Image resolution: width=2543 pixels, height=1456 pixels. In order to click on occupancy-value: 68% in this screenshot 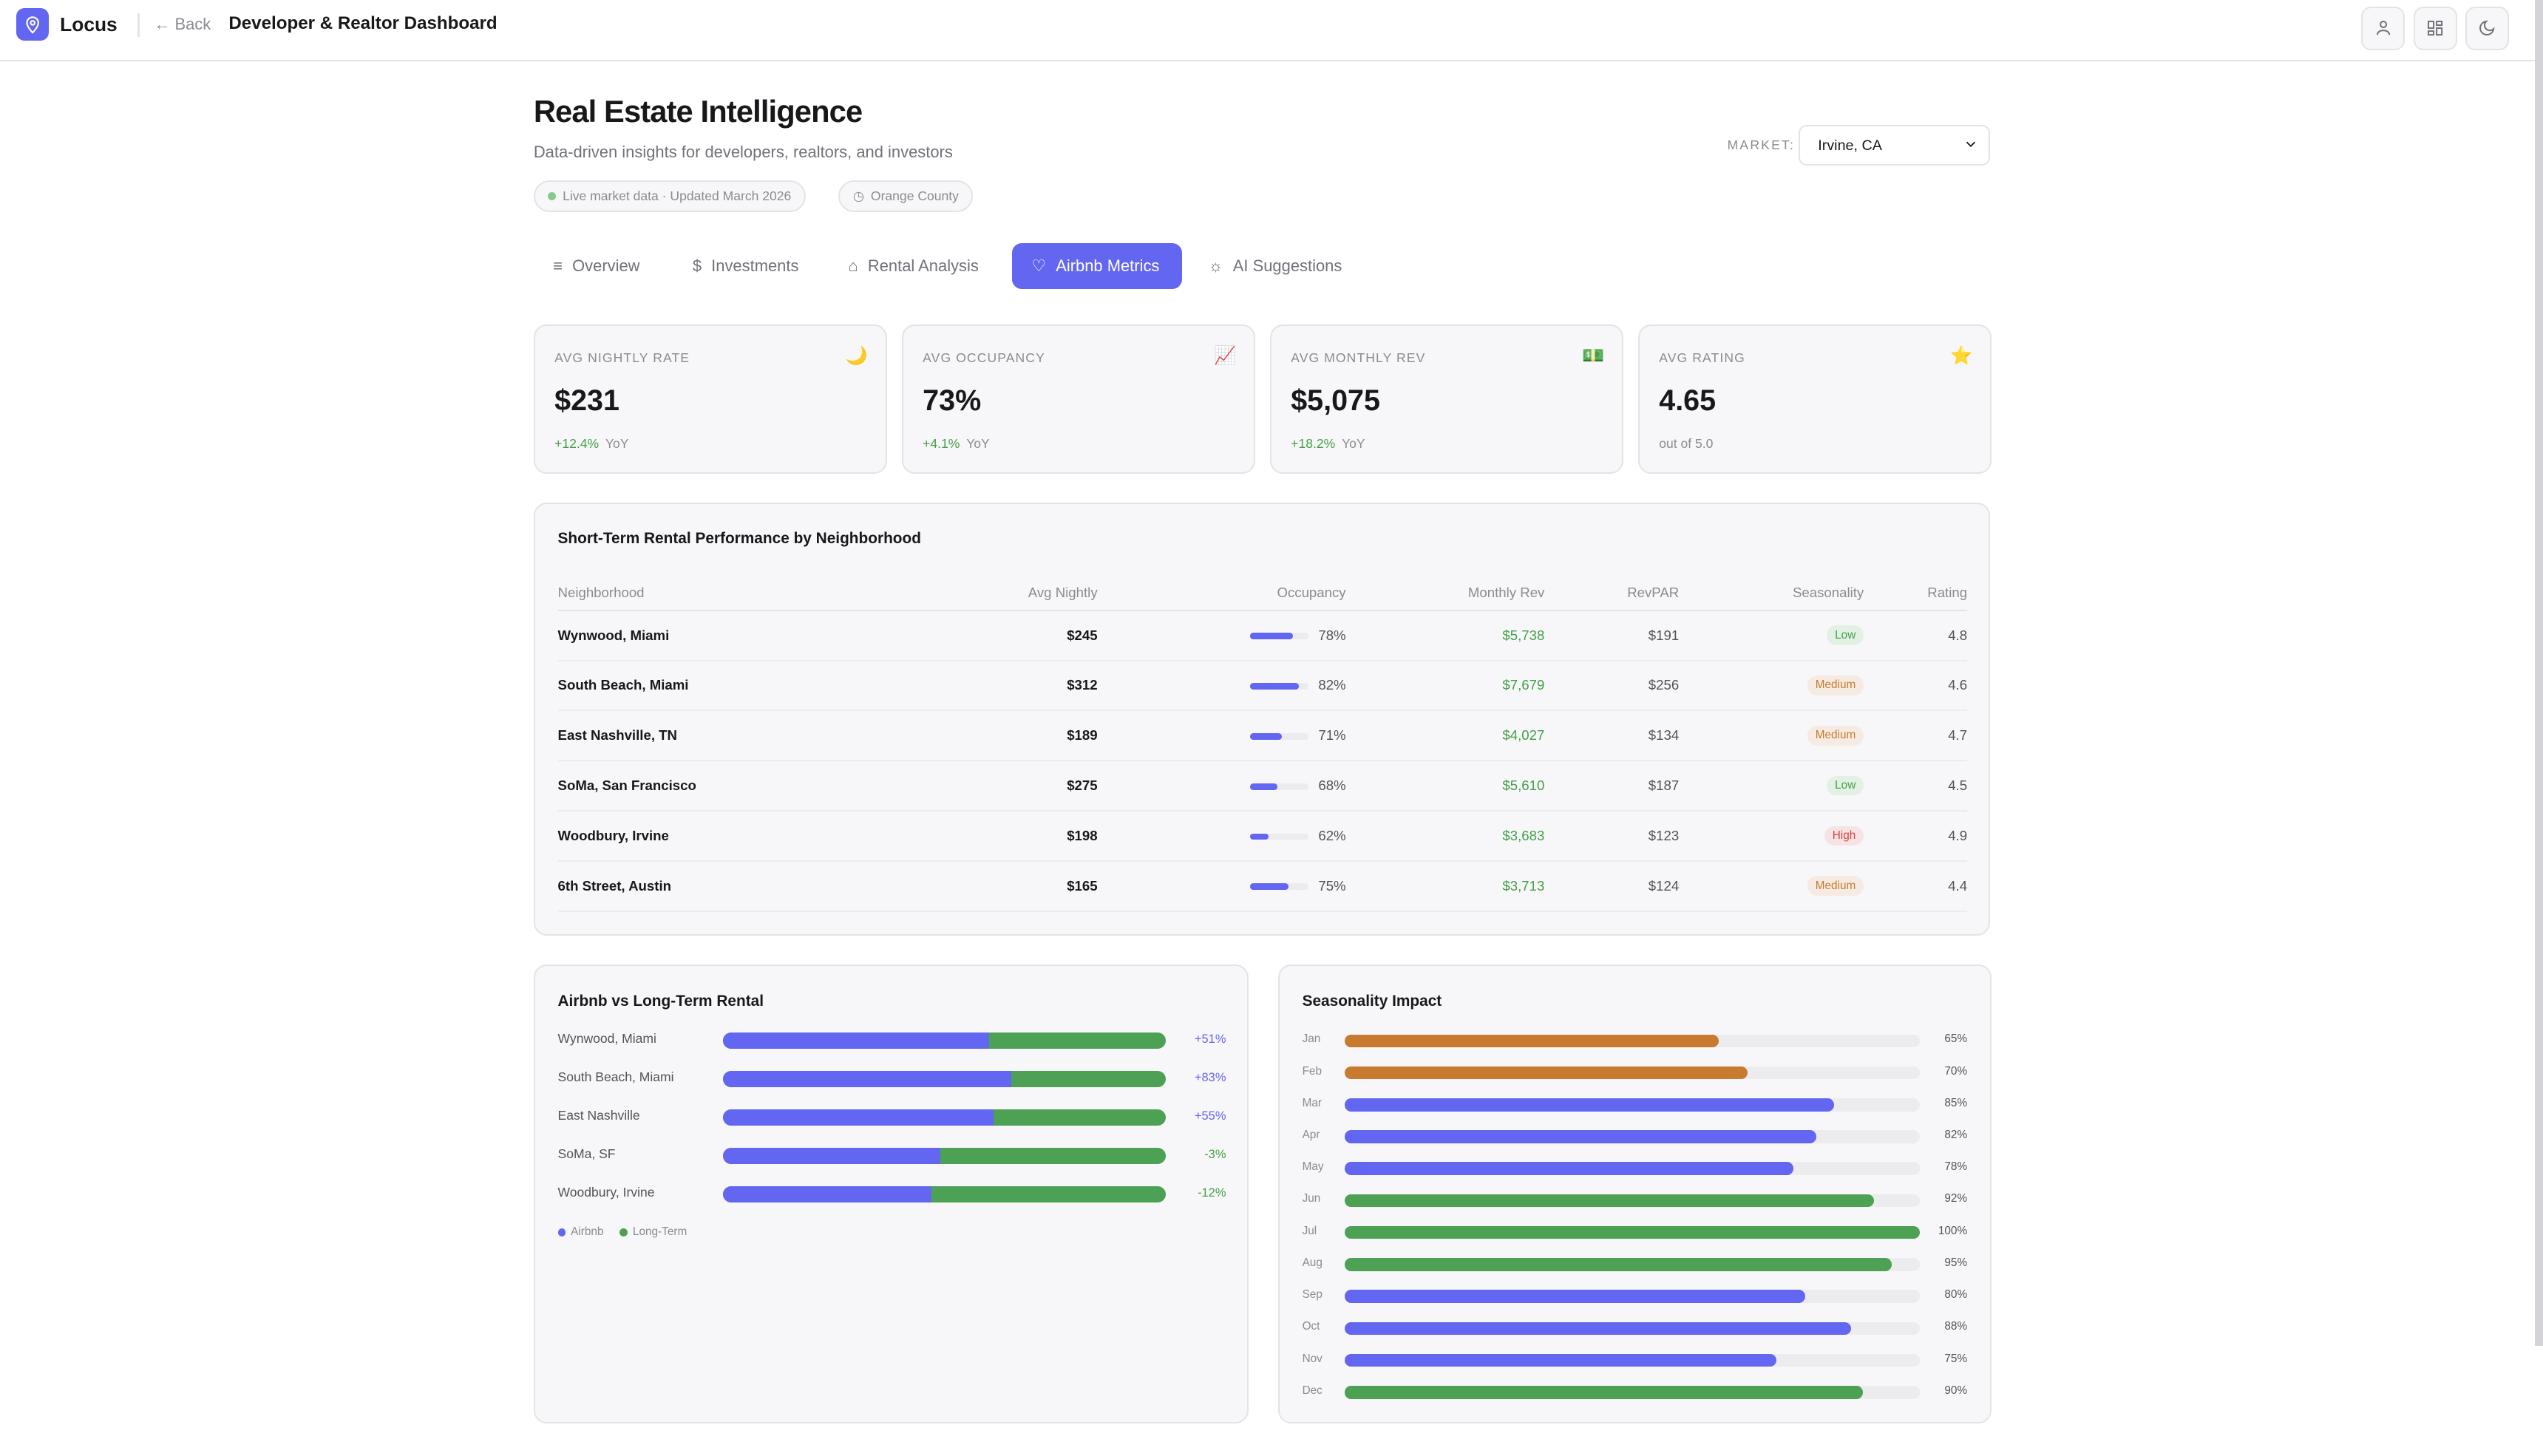, I will do `click(1332, 786)`.